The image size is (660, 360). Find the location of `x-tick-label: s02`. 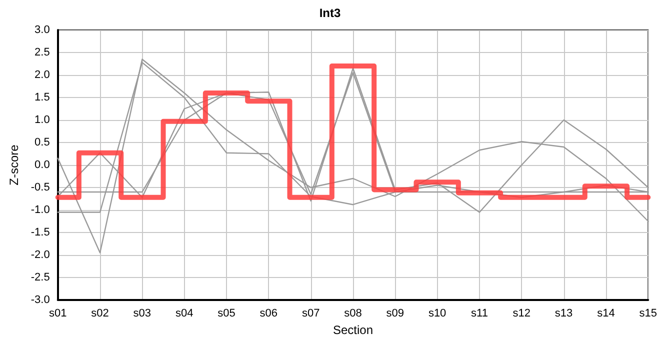

x-tick-label: s02 is located at coordinates (100, 314).